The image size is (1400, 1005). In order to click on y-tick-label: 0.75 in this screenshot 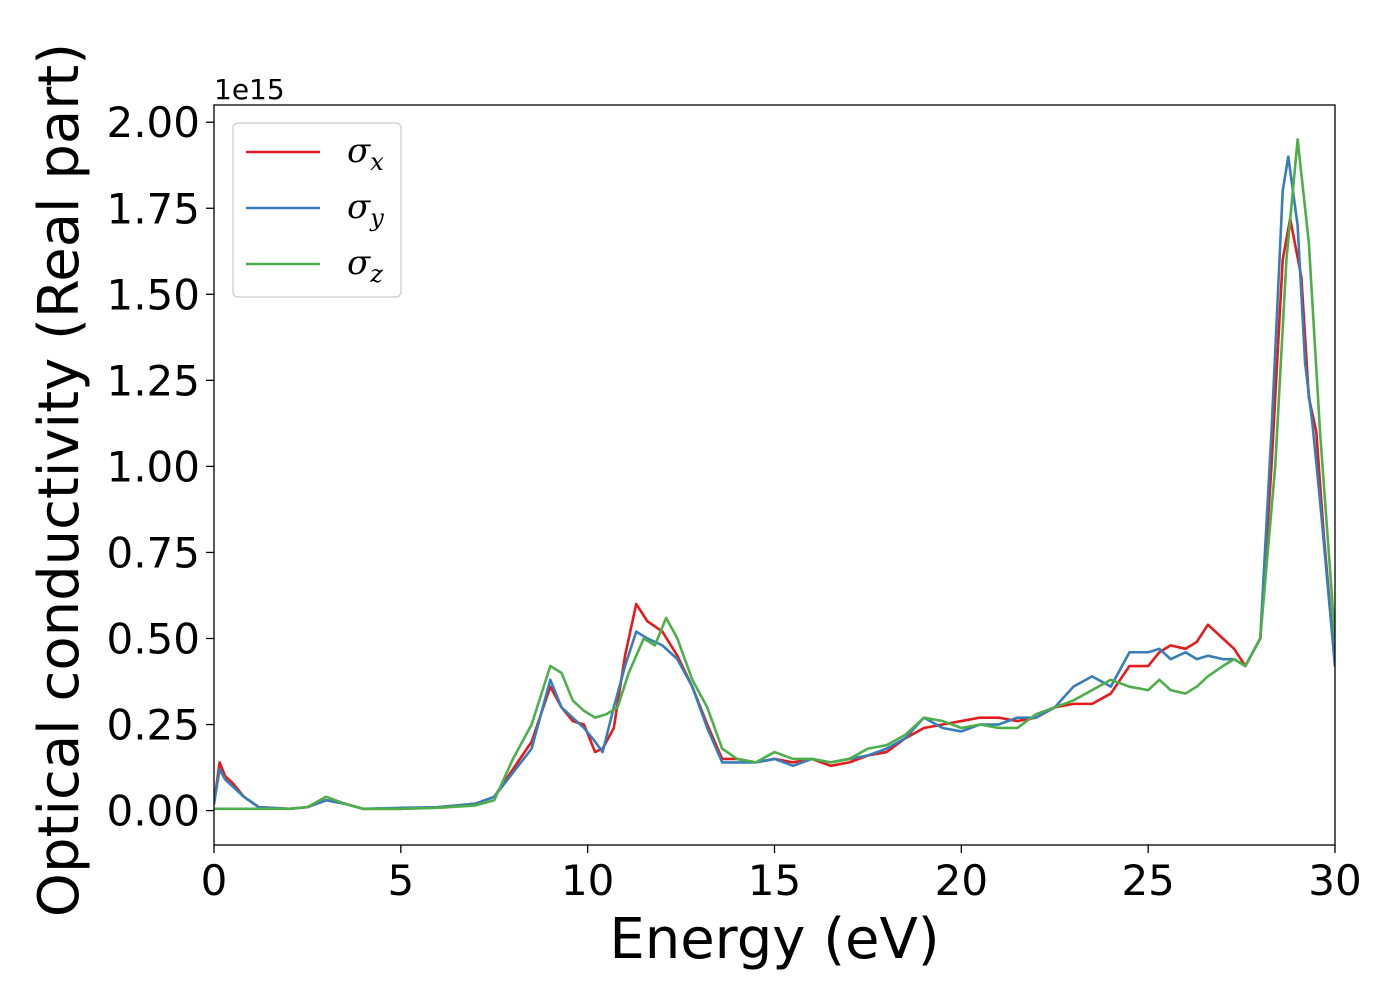, I will do `click(153, 552)`.